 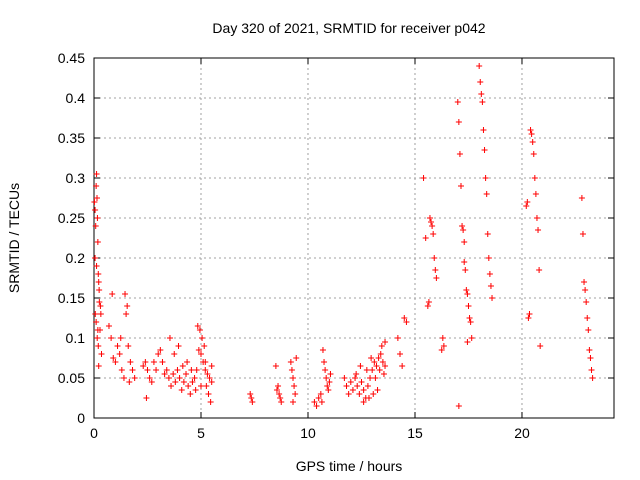 I want to click on y-tick-label: 0, so click(x=81, y=418).